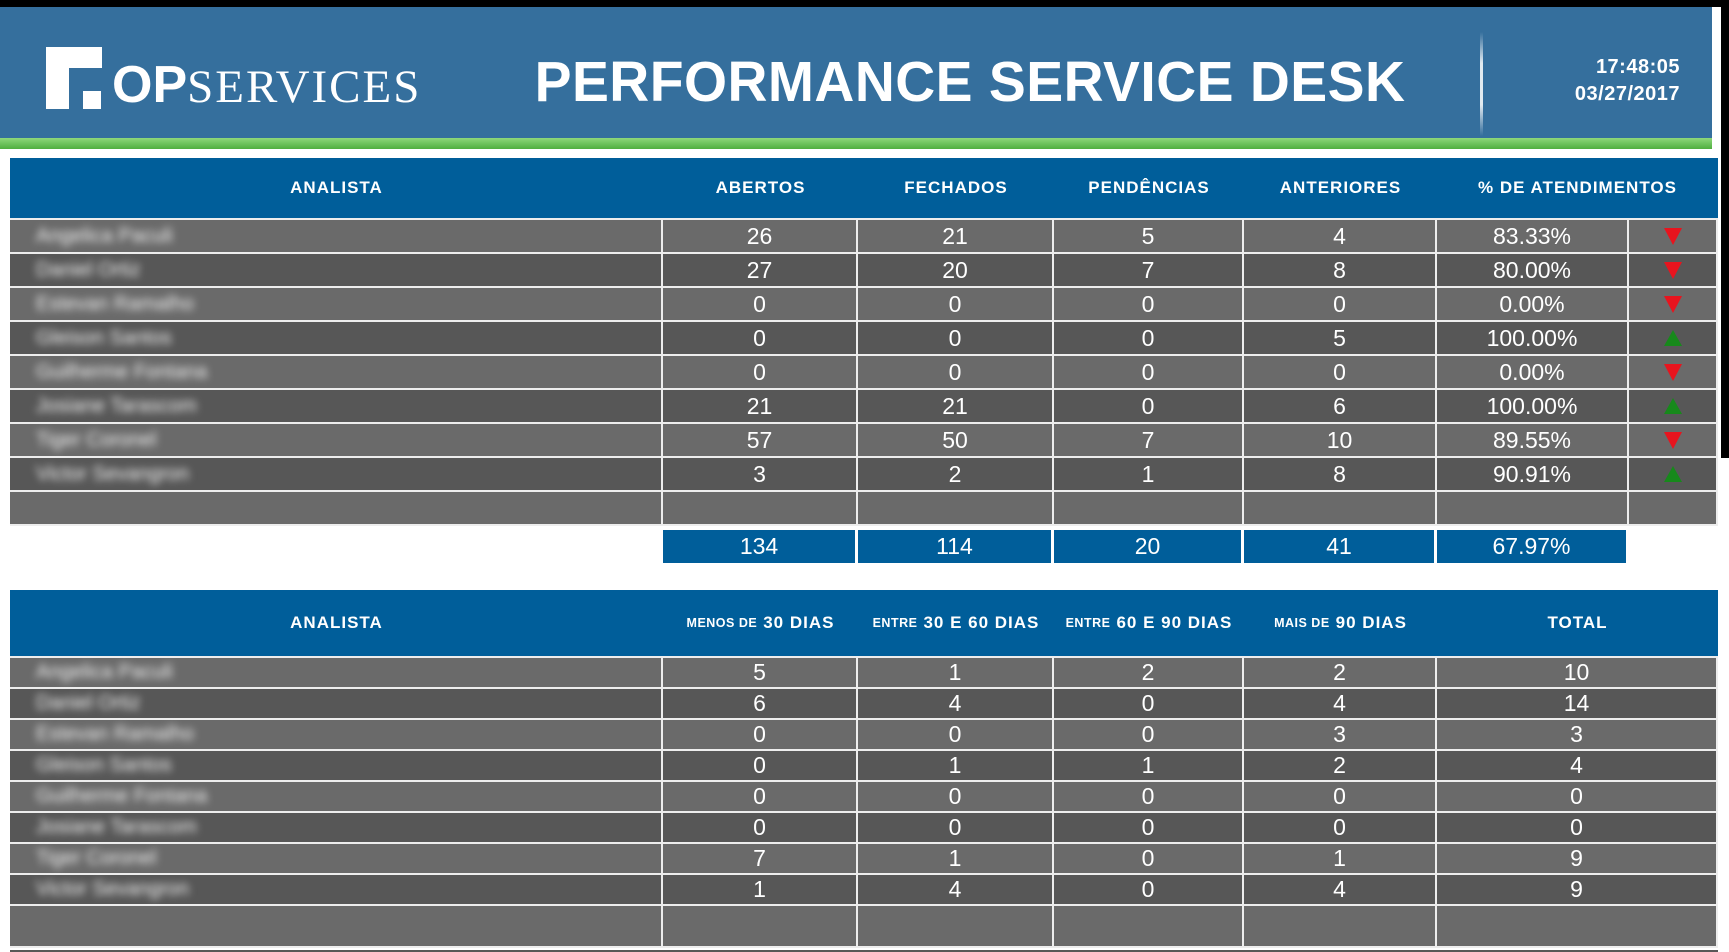 The width and height of the screenshot is (1729, 952). Describe the element at coordinates (956, 271) in the screenshot. I see `value-cell: 20` at that location.